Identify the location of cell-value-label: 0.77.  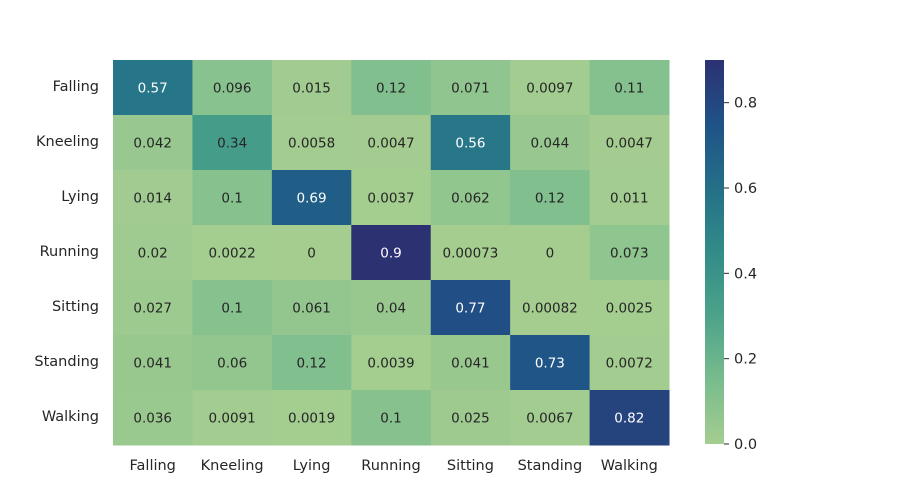
(470, 309).